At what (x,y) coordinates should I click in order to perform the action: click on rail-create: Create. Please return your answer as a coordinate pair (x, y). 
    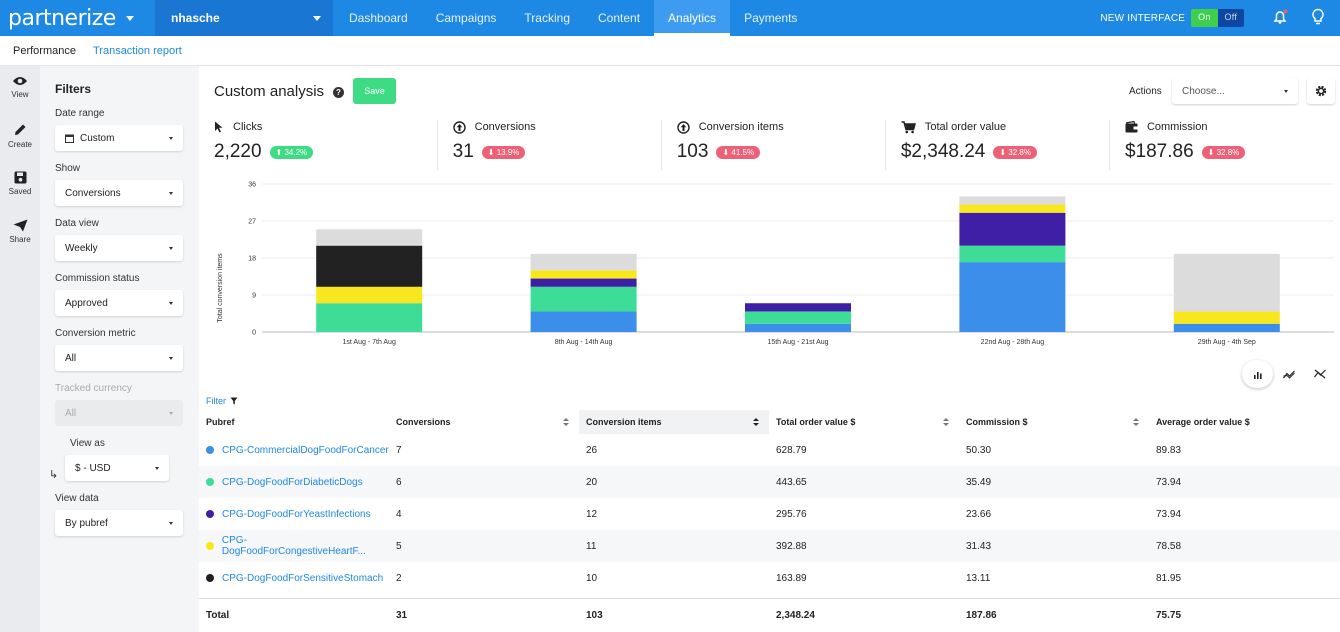
    Looking at the image, I should click on (20, 138).